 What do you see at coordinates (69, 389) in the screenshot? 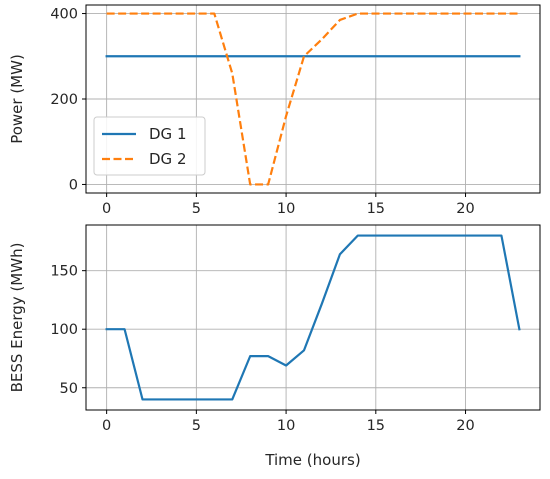
I see `y-tick-label: 50` at bounding box center [69, 389].